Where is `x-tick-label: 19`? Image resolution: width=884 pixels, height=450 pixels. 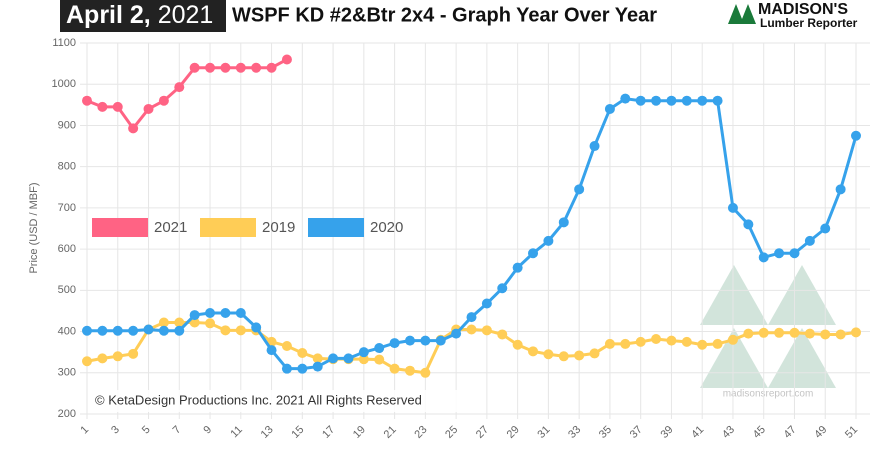 x-tick-label: 19 is located at coordinates (359, 432).